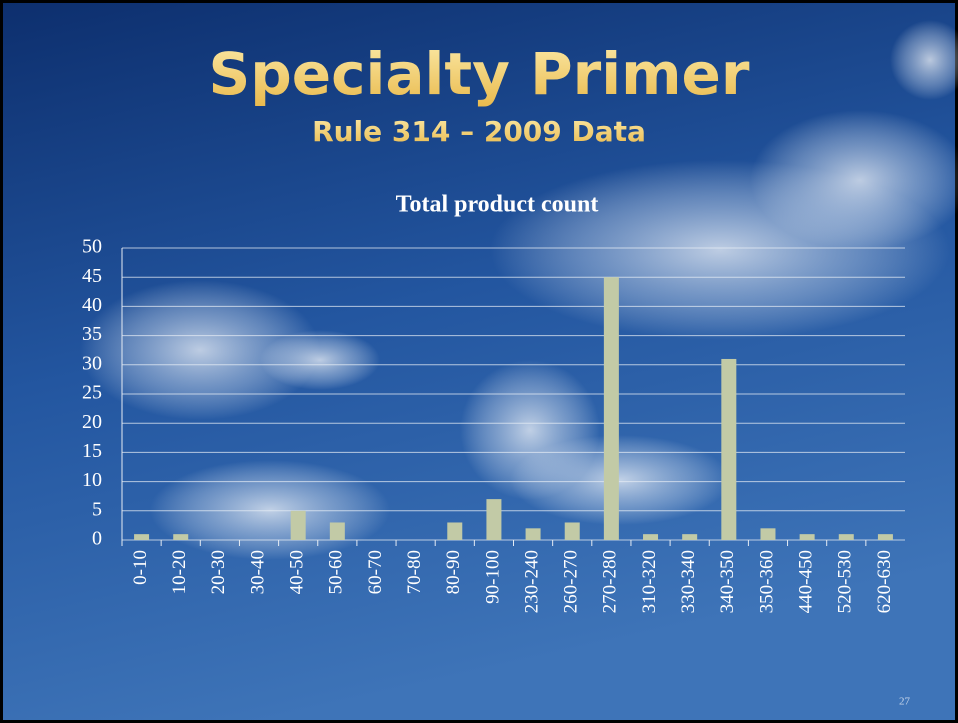 Image resolution: width=958 pixels, height=723 pixels. Describe the element at coordinates (805, 581) in the screenshot. I see `x-tick-label: 440-450` at that location.